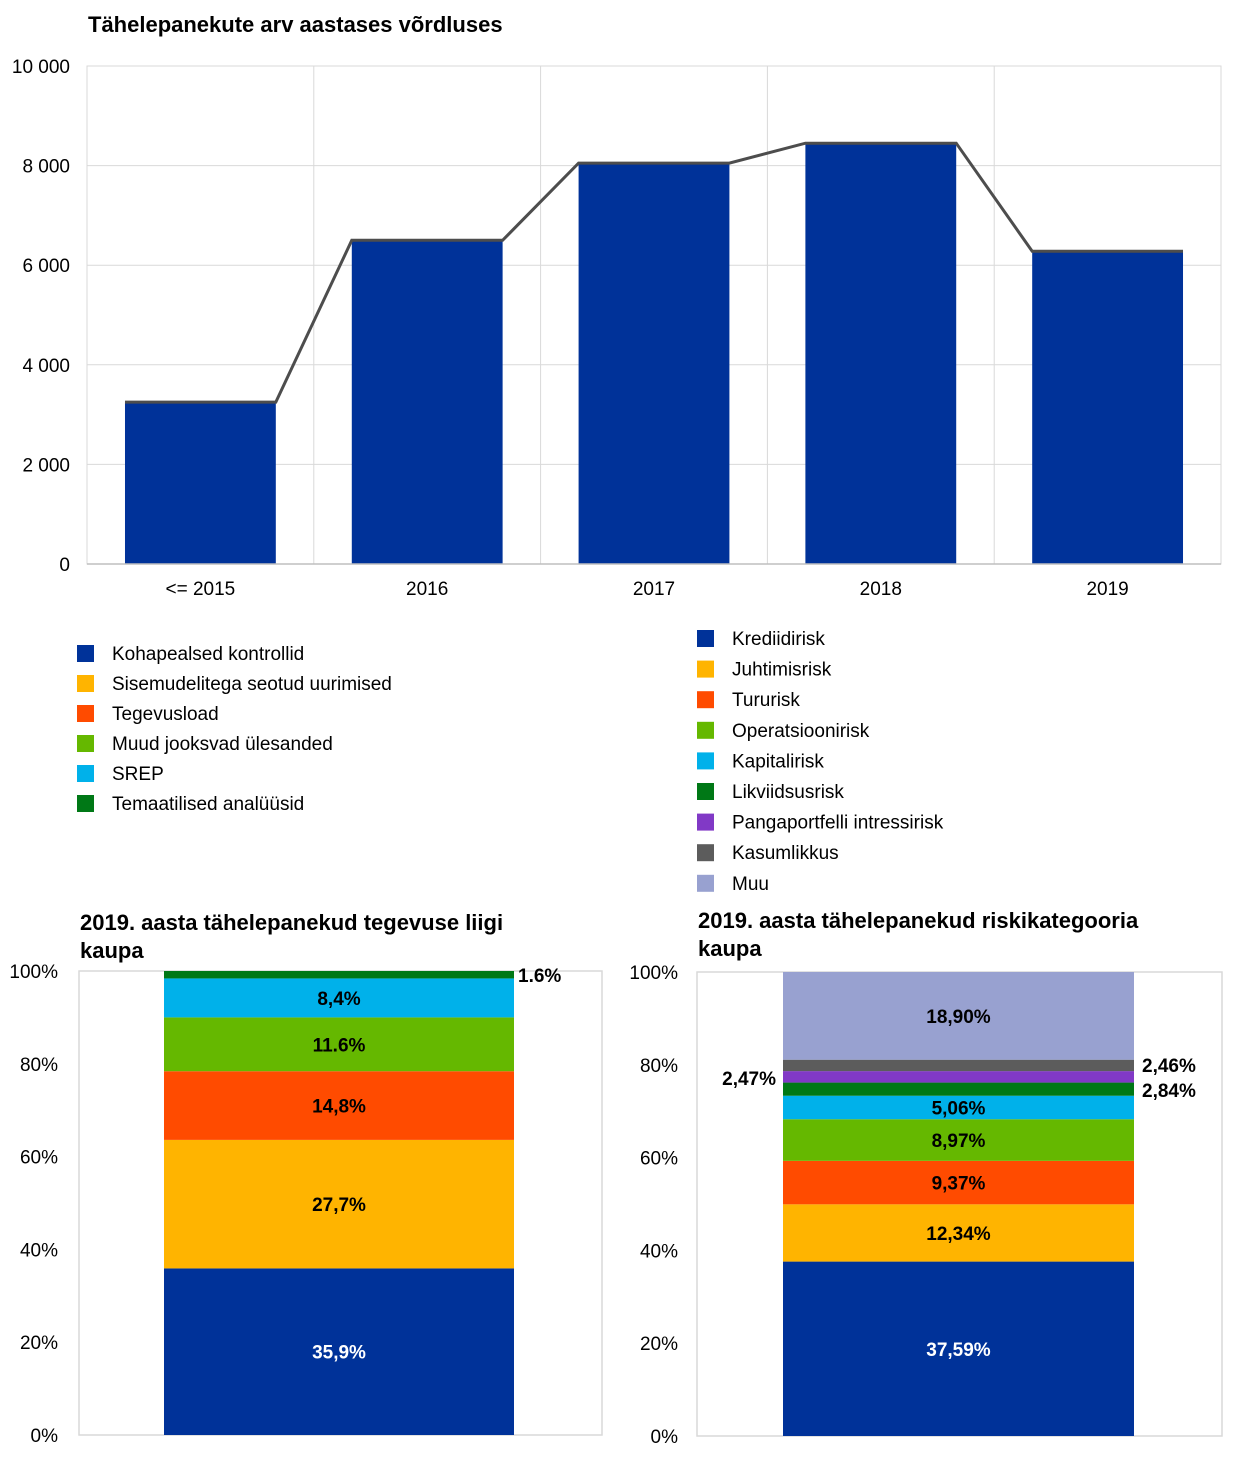  Describe the element at coordinates (46, 167) in the screenshot. I see `y-tick-label: 8 000` at that location.